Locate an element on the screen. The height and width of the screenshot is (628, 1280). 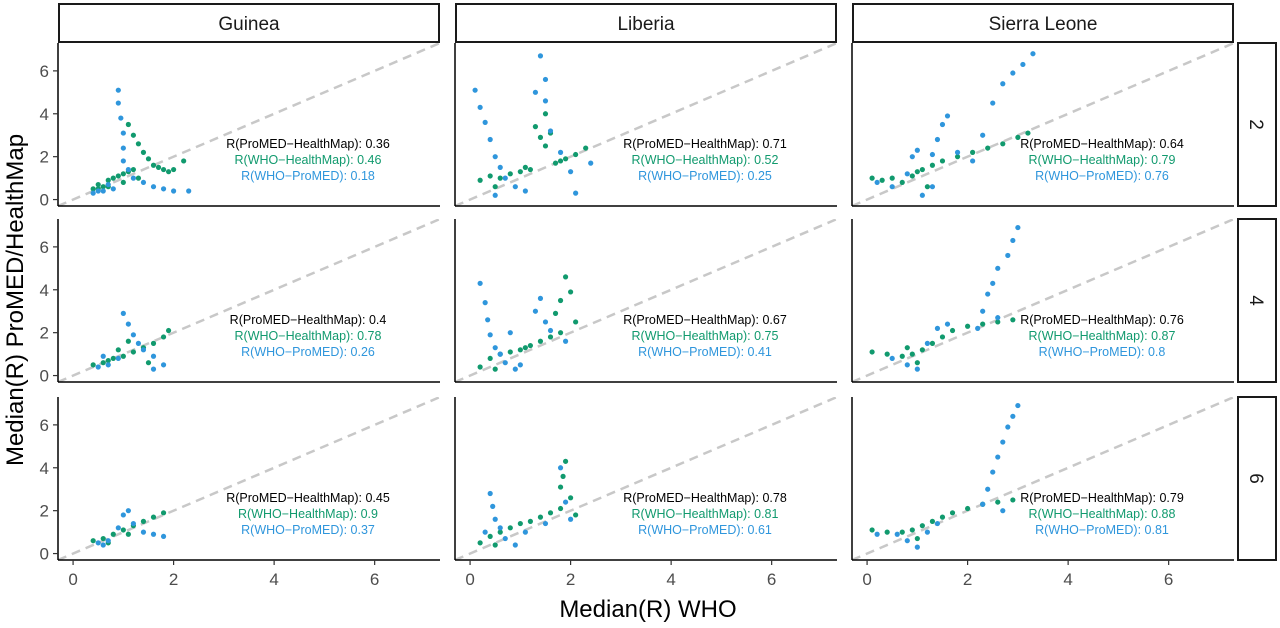
column-strip-label: Guinea is located at coordinates (249, 24).